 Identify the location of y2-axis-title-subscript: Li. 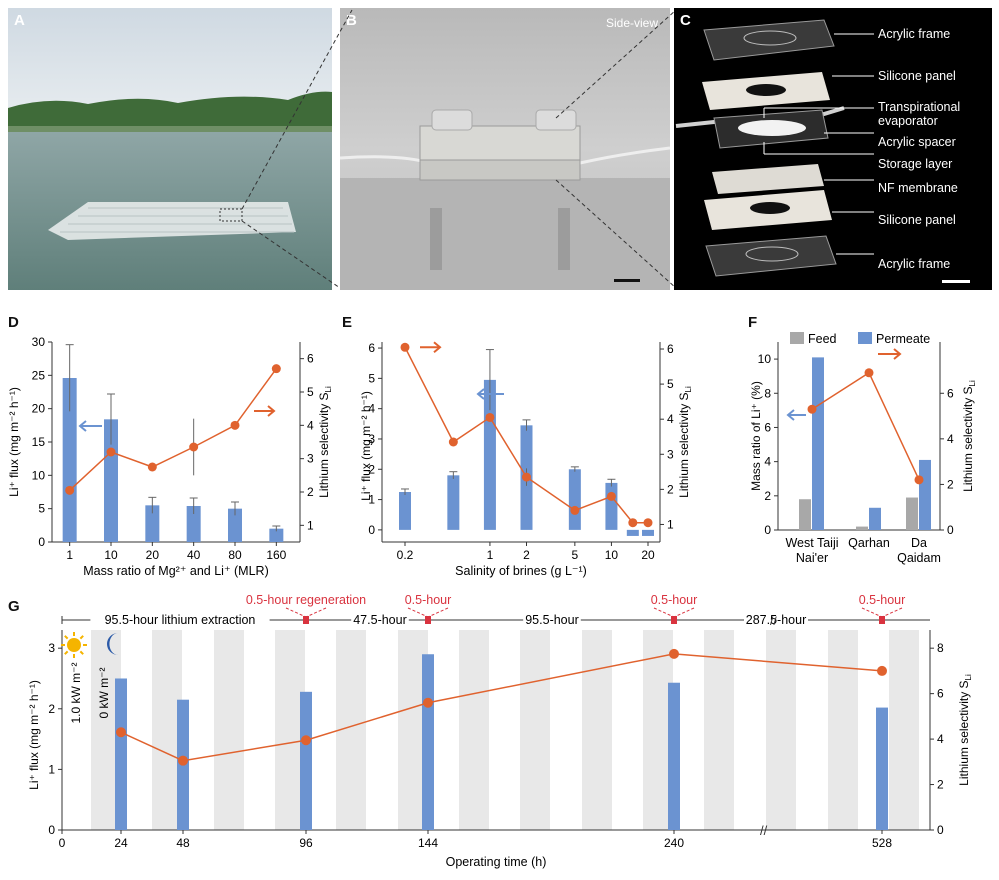
(688, 389).